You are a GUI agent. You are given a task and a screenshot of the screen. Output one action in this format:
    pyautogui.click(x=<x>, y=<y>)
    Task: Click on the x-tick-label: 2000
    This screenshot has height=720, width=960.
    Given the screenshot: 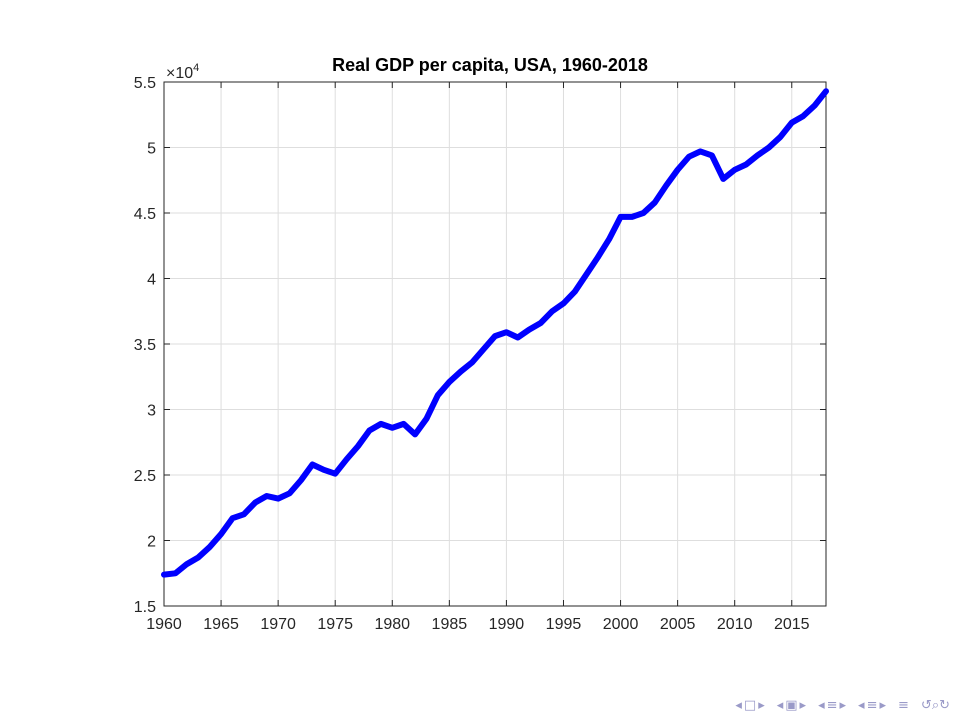 What is the action you would take?
    pyautogui.click(x=621, y=624)
    